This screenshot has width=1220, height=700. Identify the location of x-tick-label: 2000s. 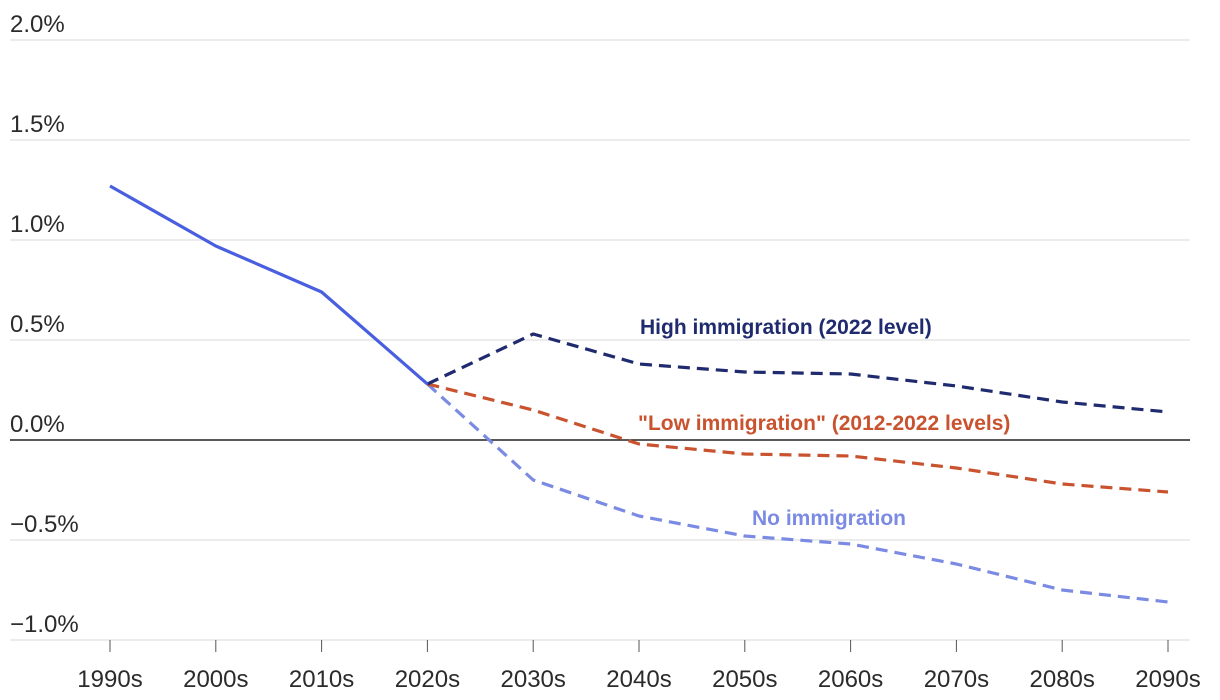
(215, 679).